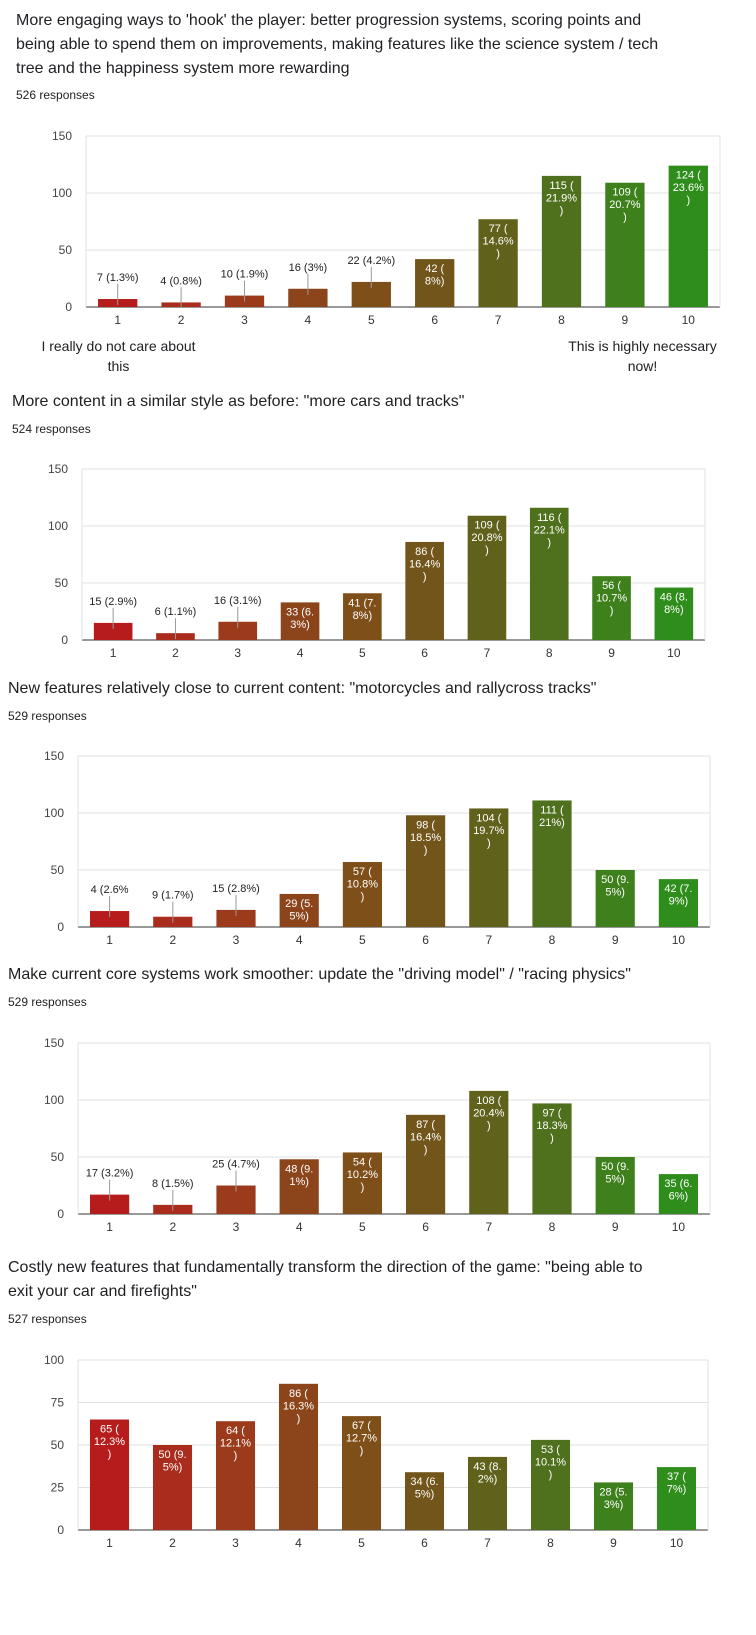 This screenshot has height=1635, width=756. Describe the element at coordinates (245, 275) in the screenshot. I see `data-label: 10 (1.9%)` at that location.